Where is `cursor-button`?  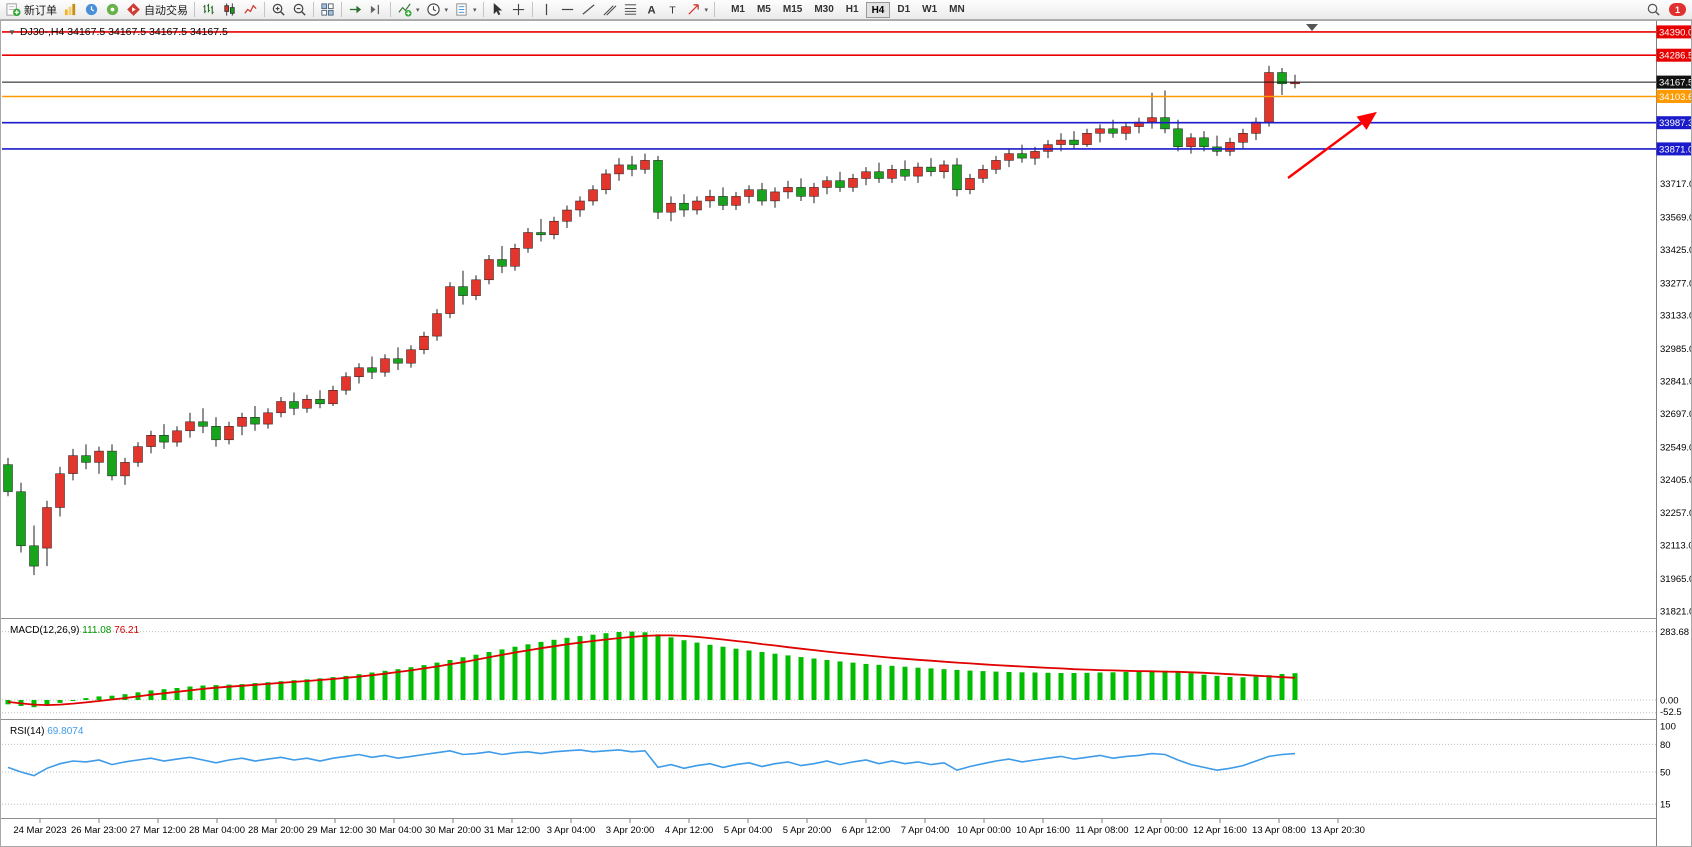
cursor-button is located at coordinates (497, 10).